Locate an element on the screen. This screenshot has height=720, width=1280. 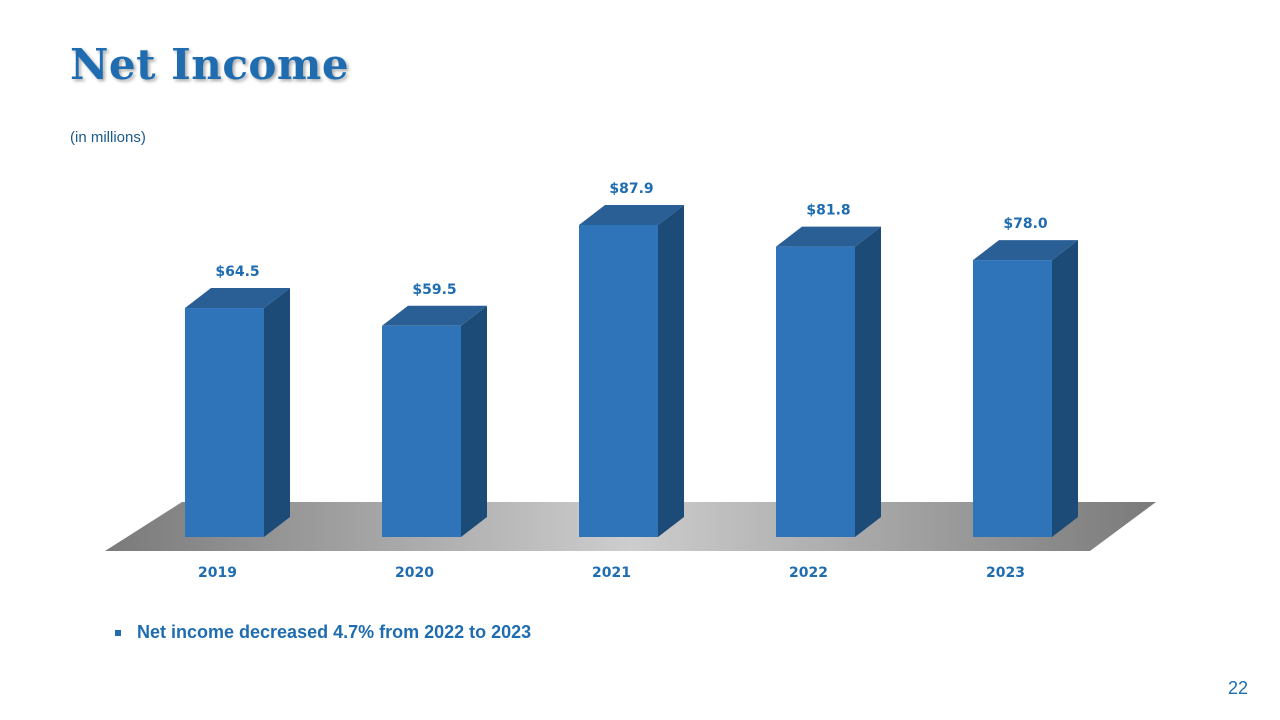
data-label: $78.0 is located at coordinates (1025, 224).